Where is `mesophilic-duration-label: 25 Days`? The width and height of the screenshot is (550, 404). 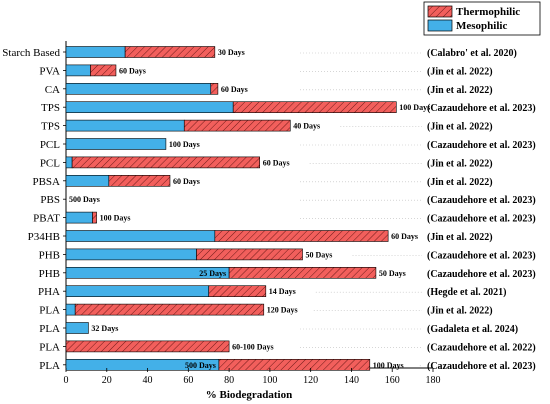
mesophilic-duration-label: 25 Days is located at coordinates (212, 273).